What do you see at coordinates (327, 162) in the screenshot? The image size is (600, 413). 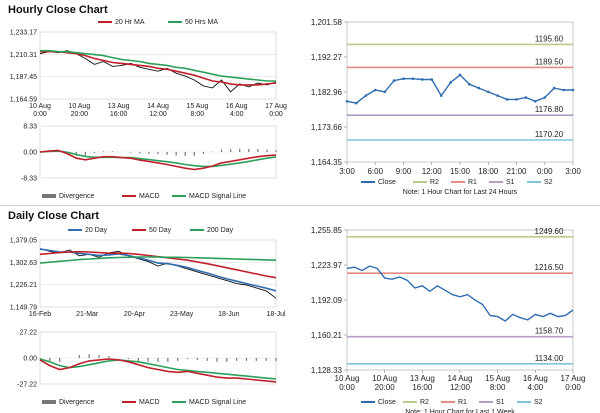 I see `y-tick-label: 1,164.35` at bounding box center [327, 162].